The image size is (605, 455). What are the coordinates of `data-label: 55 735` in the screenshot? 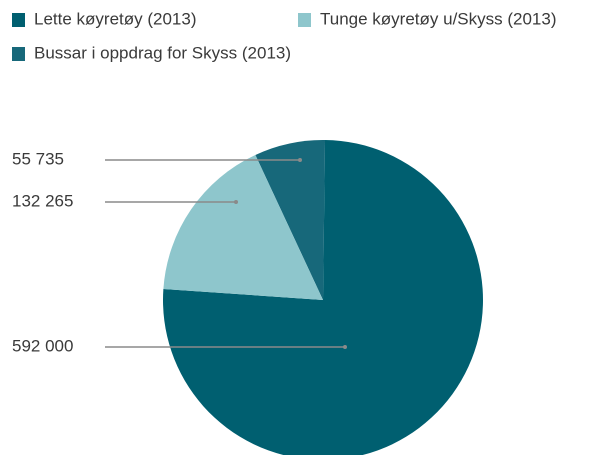 It's located at (38, 158).